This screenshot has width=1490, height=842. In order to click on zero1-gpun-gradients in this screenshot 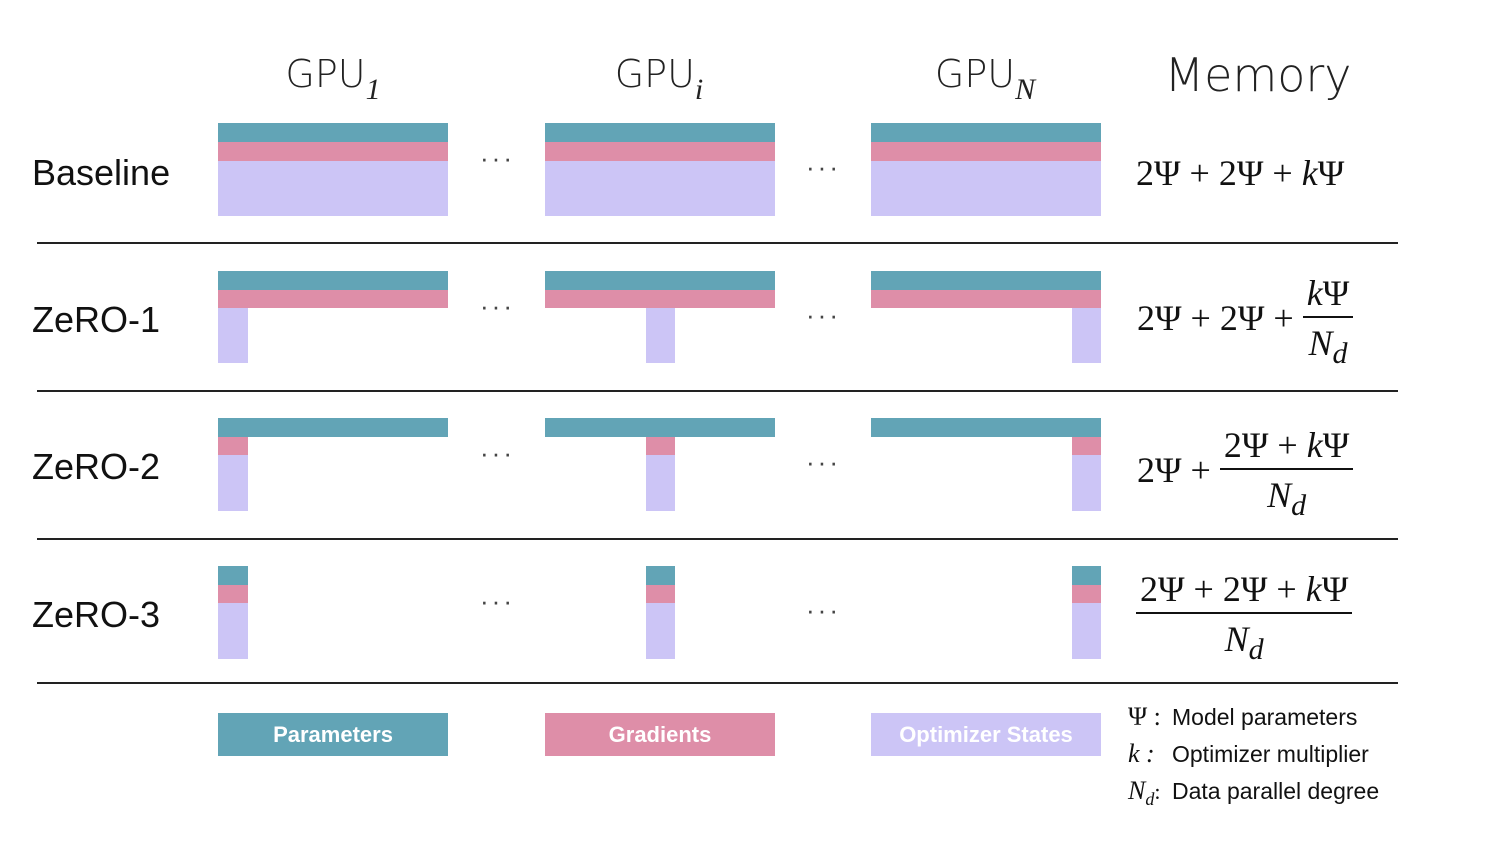, I will do `click(986, 299)`.